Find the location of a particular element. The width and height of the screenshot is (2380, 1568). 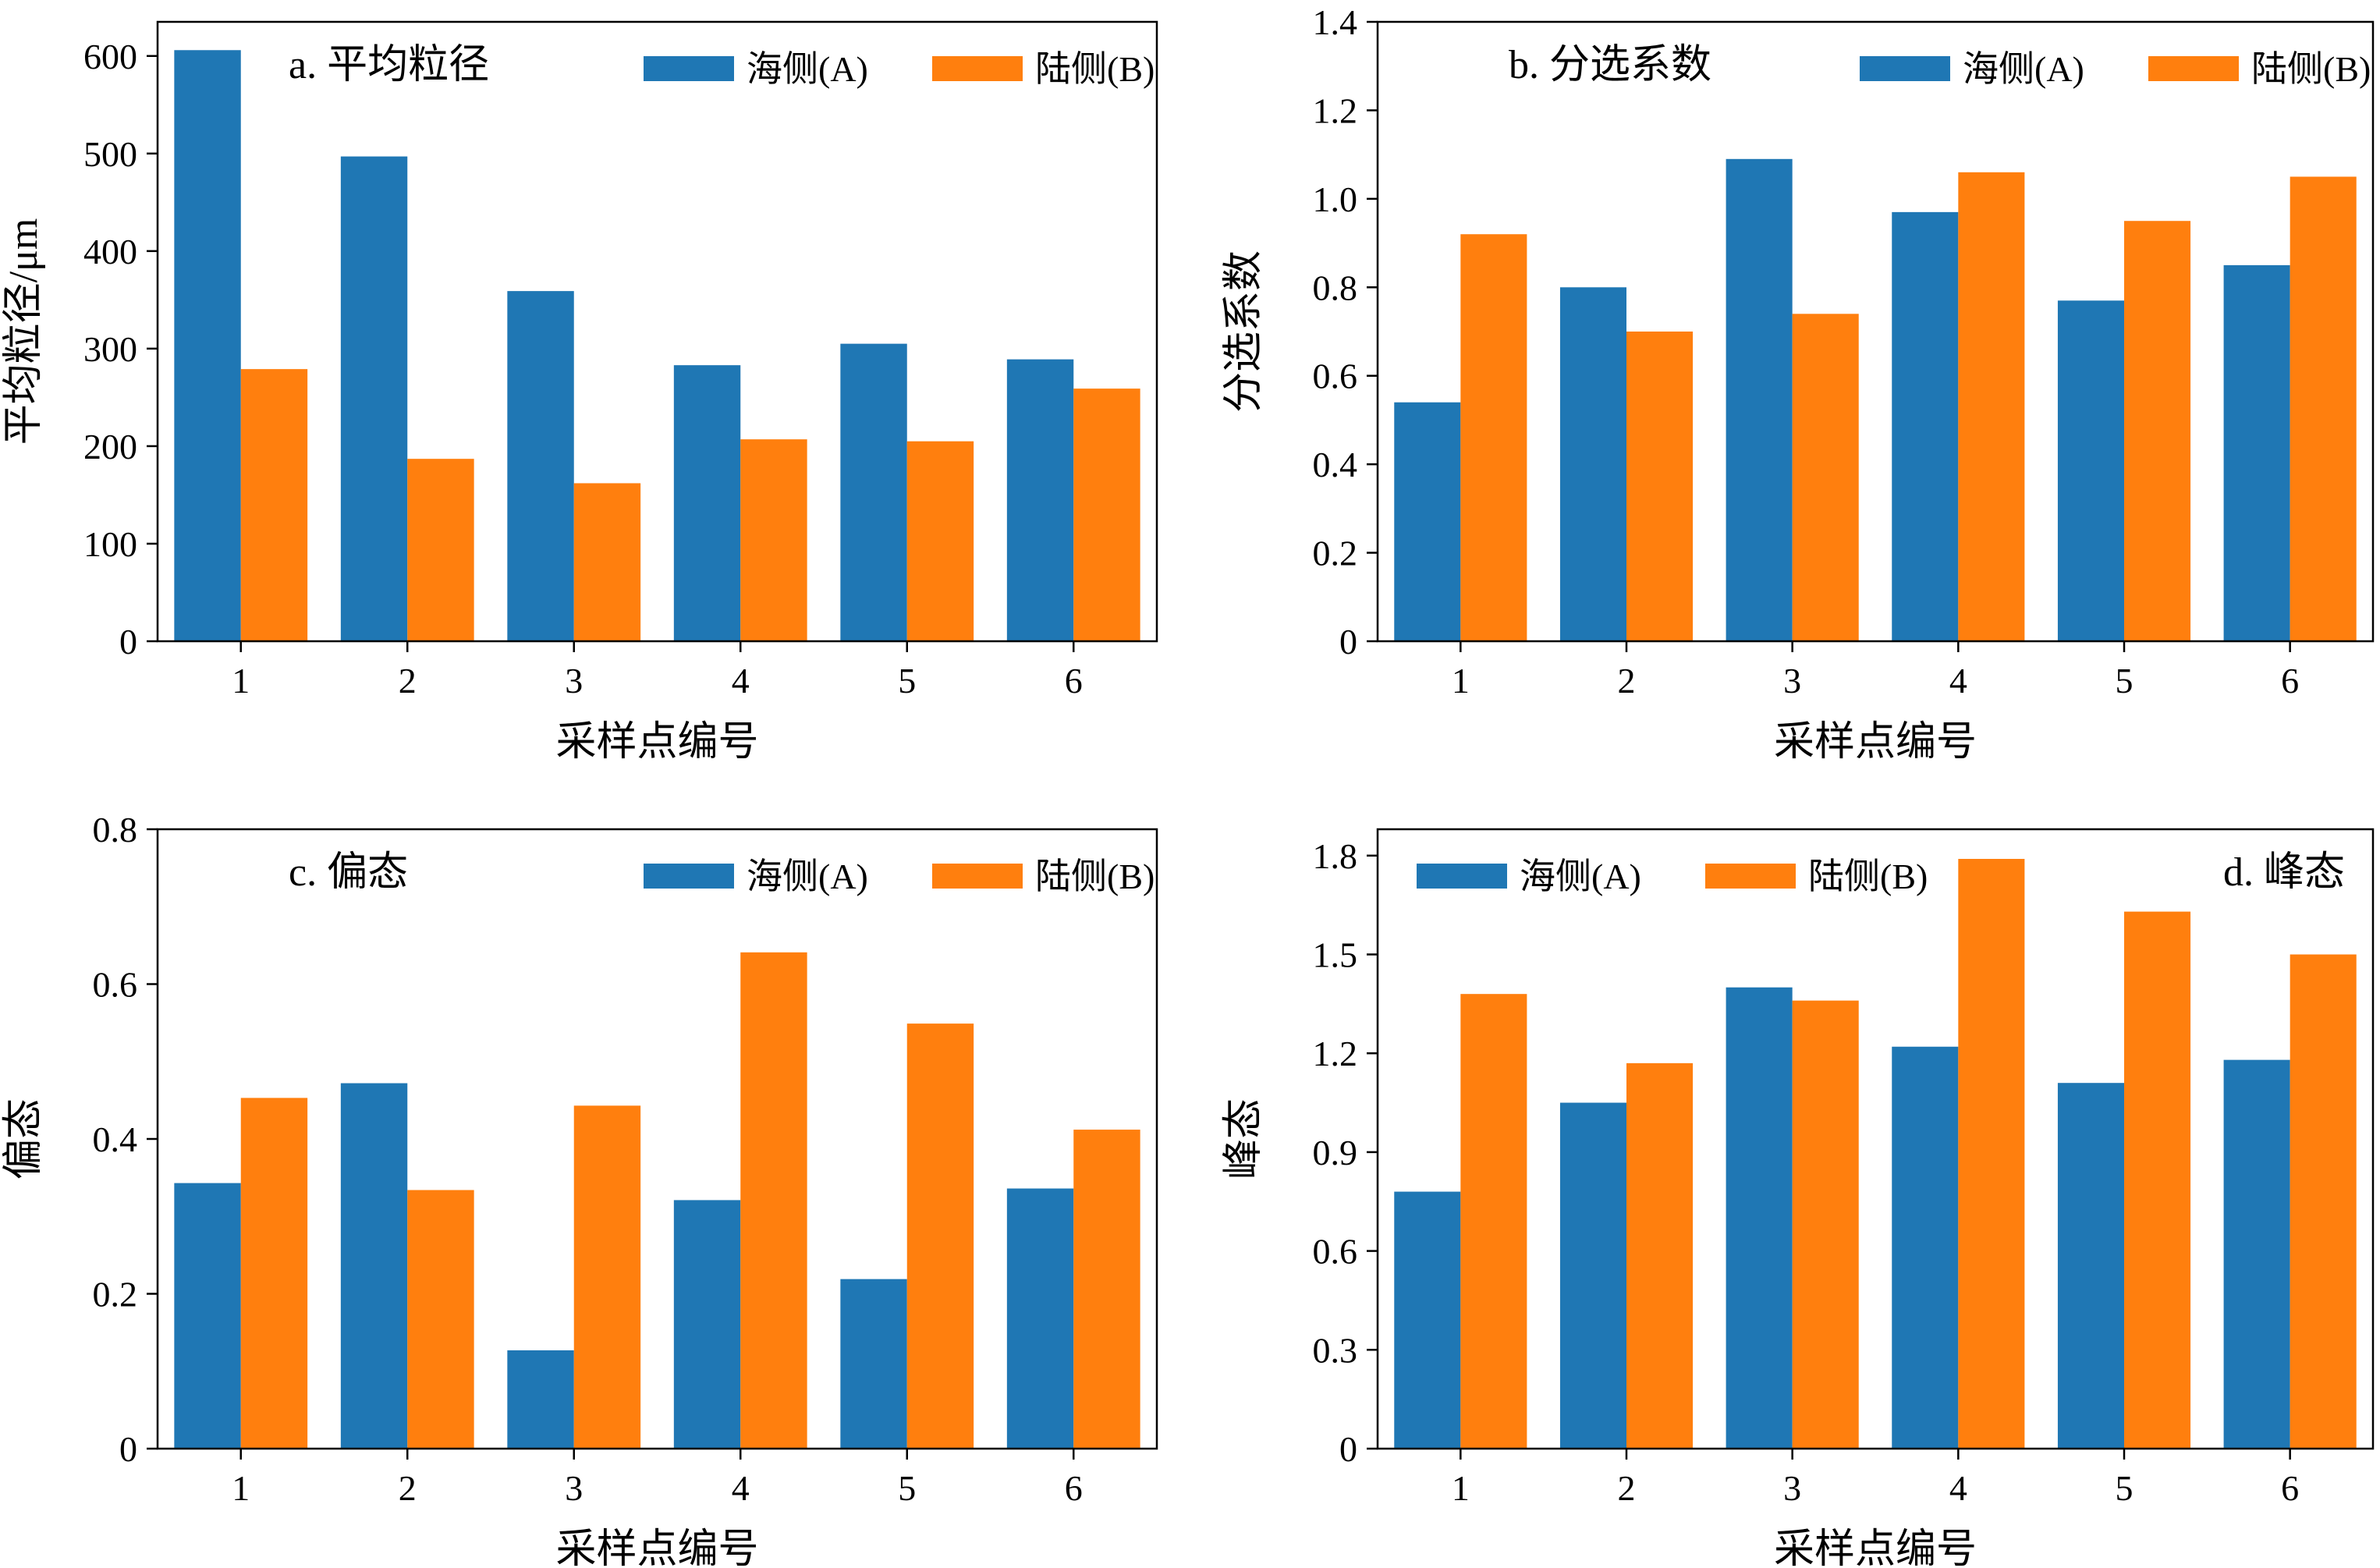

panel-title: c. 偏态 is located at coordinates (349, 872).